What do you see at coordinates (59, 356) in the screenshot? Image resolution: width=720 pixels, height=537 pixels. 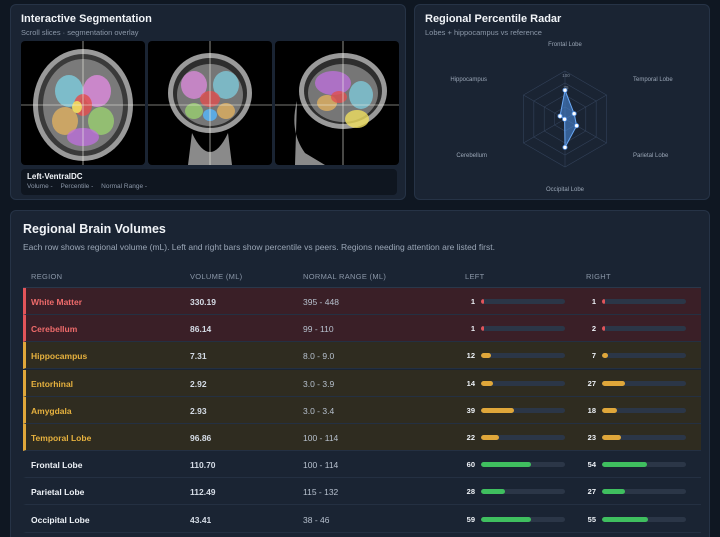 I see `region-name: Hippocampus` at bounding box center [59, 356].